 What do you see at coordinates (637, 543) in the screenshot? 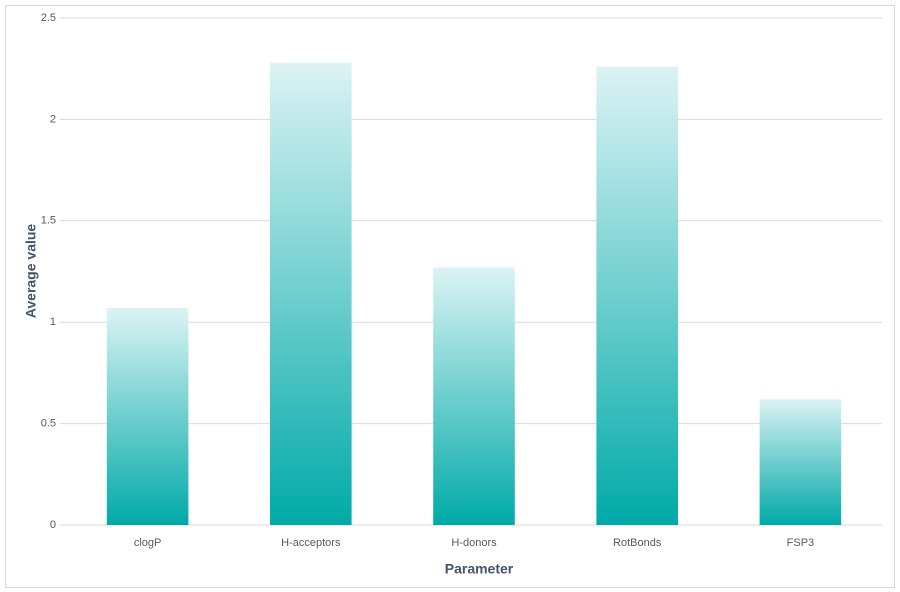
I see `x-tick-label: RotBonds` at bounding box center [637, 543].